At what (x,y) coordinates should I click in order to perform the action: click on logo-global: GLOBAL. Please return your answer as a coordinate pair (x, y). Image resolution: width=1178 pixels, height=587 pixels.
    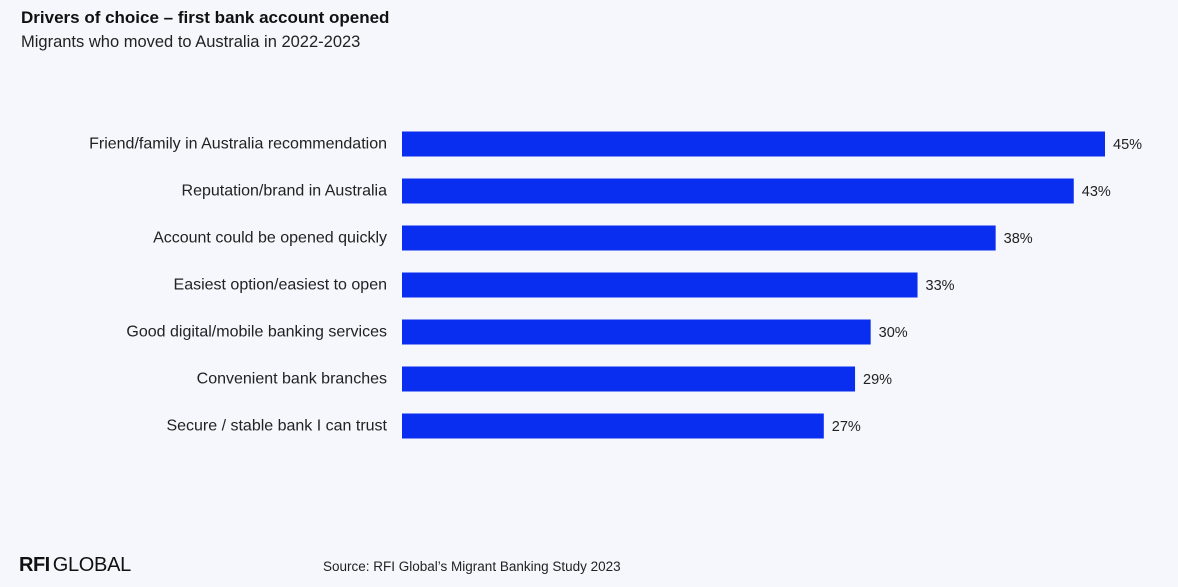
    Looking at the image, I should click on (92, 565).